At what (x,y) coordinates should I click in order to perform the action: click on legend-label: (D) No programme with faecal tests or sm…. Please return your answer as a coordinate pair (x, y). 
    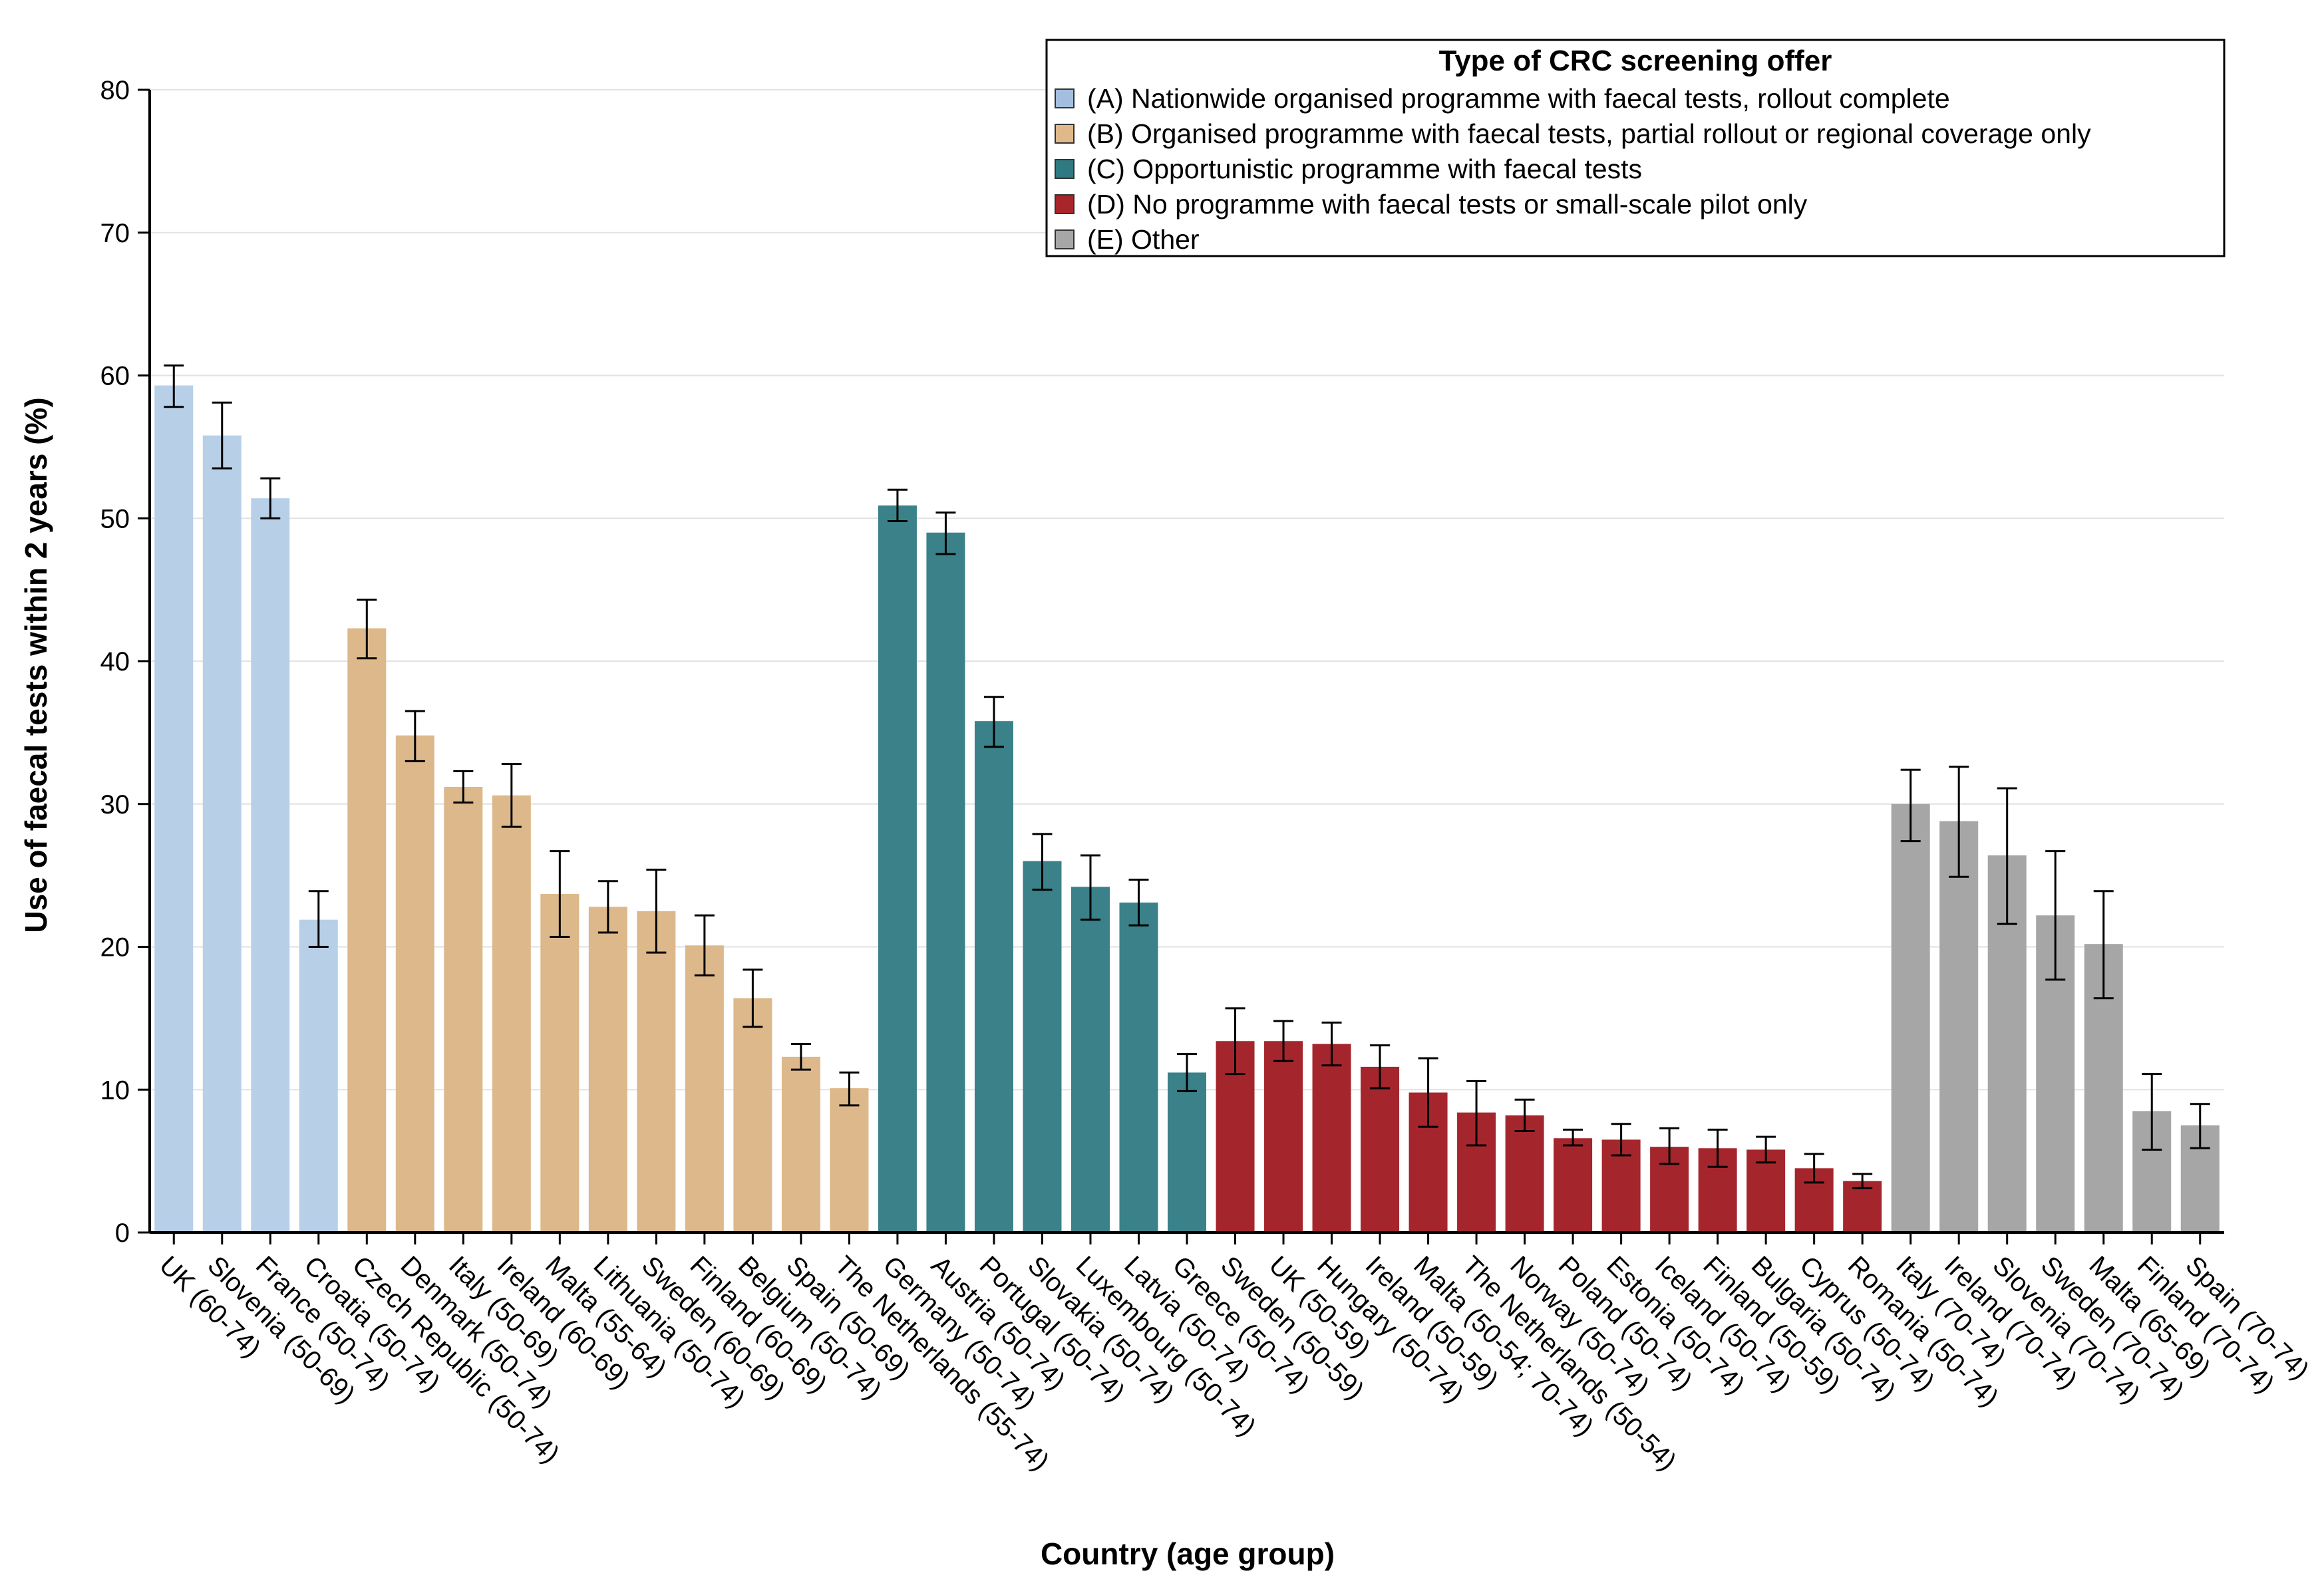
    Looking at the image, I should click on (1447, 204).